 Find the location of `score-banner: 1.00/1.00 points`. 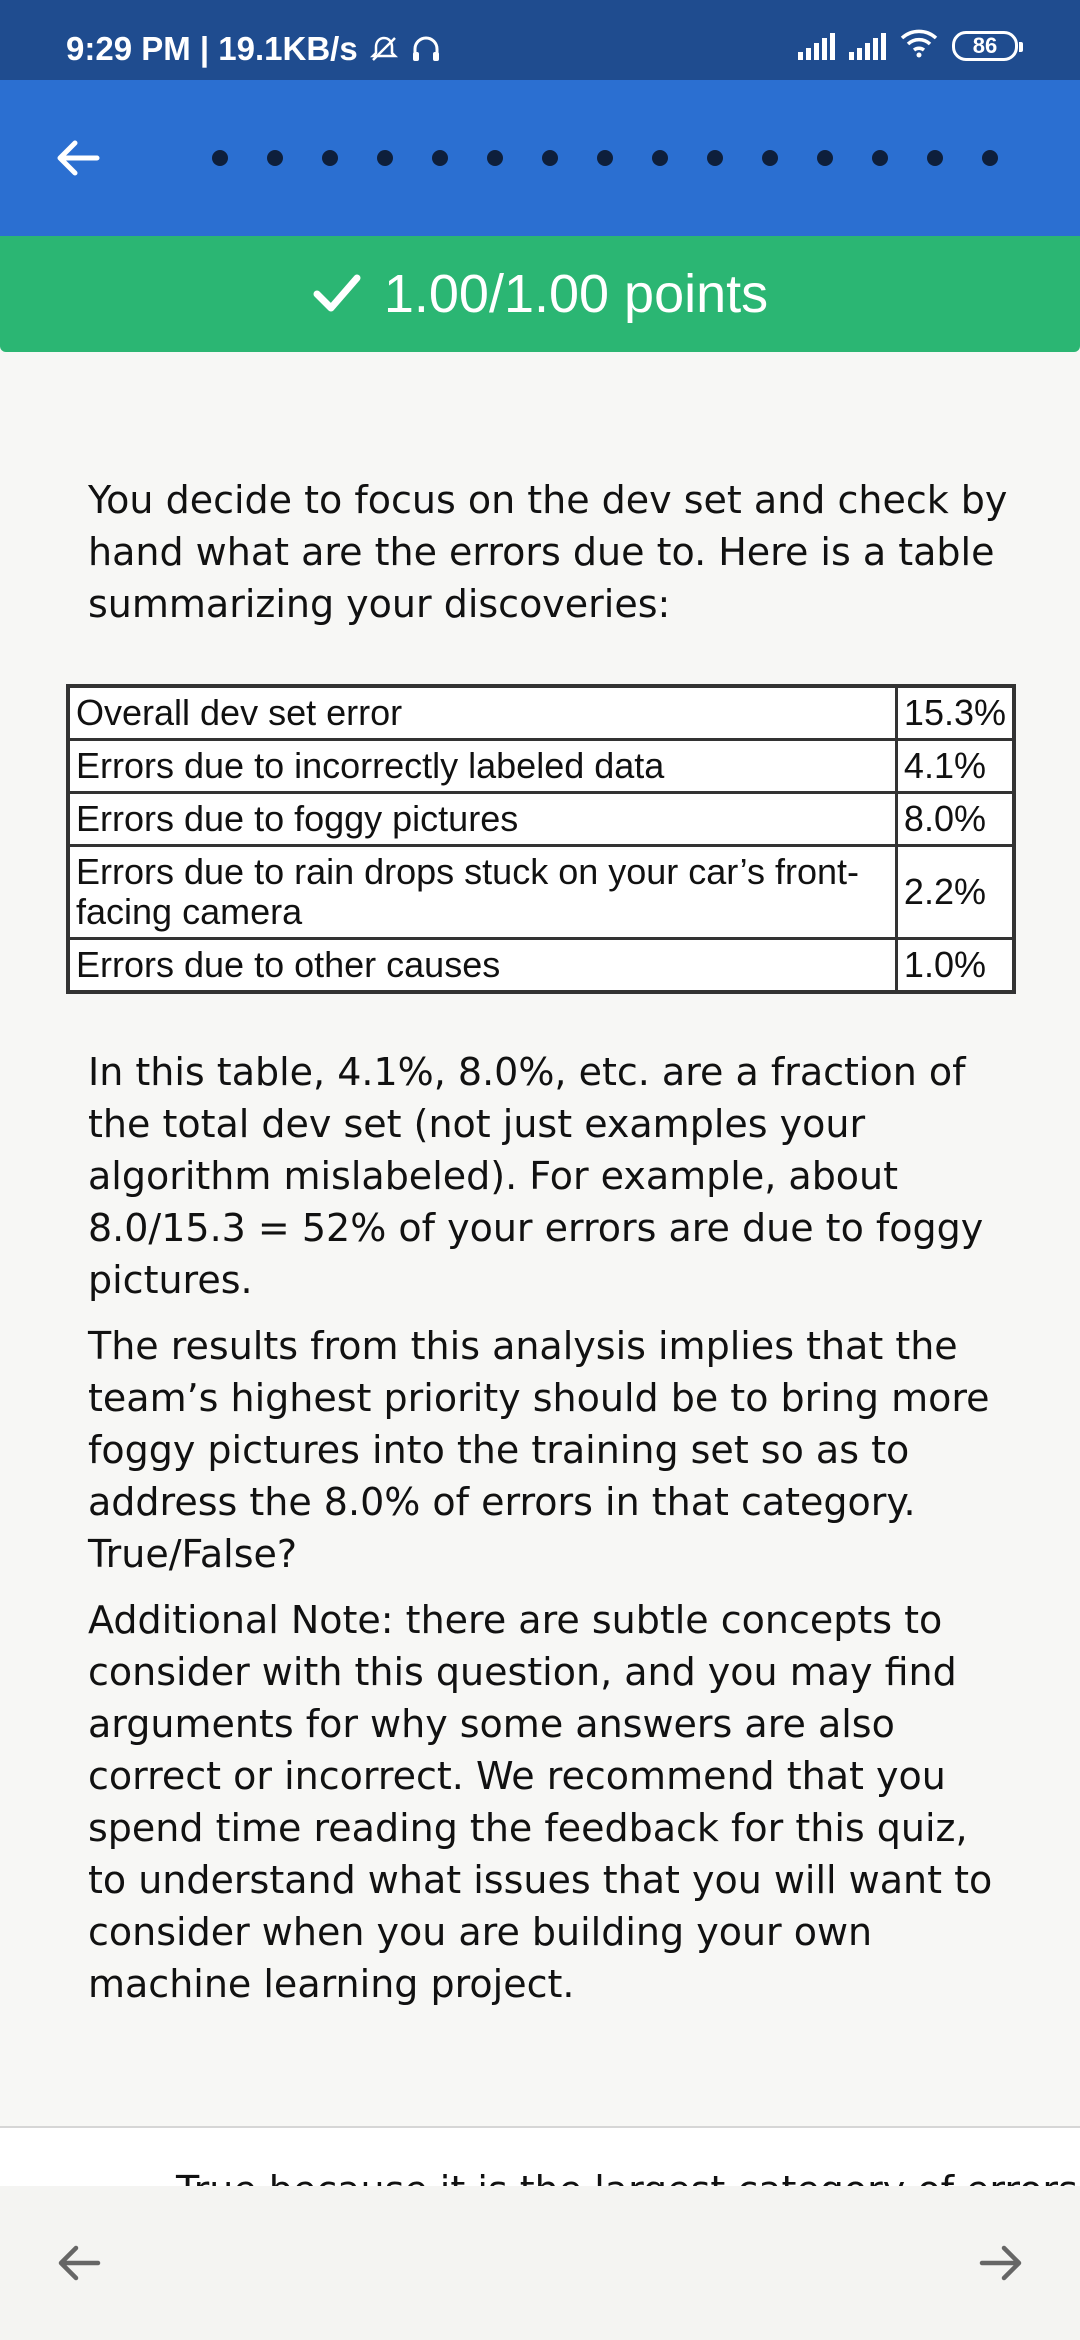

score-banner: 1.00/1.00 points is located at coordinates (540, 294).